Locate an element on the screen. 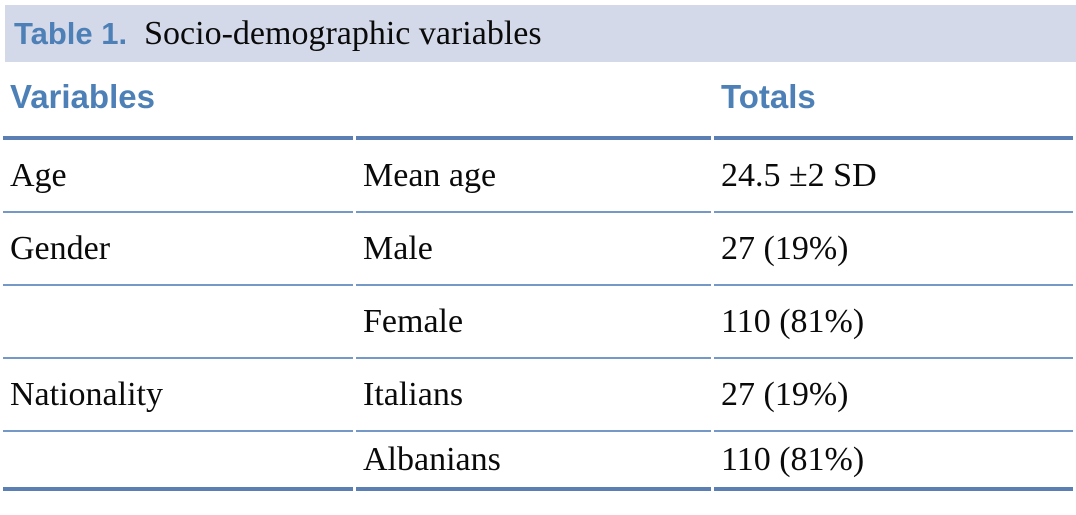 The width and height of the screenshot is (1076, 515). table-caption-title: Socio-demographic variables is located at coordinates (343, 33).